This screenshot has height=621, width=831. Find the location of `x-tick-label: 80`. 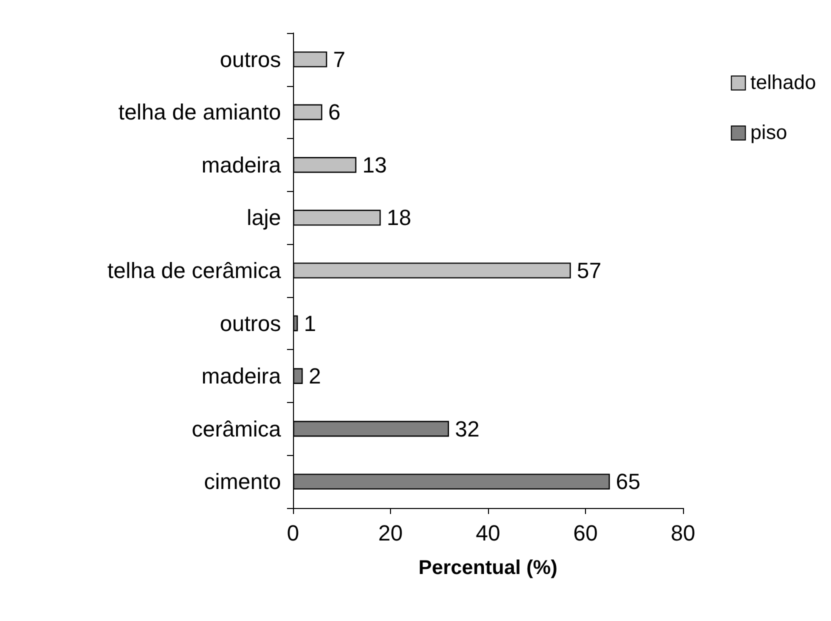

x-tick-label: 80 is located at coordinates (683, 533).